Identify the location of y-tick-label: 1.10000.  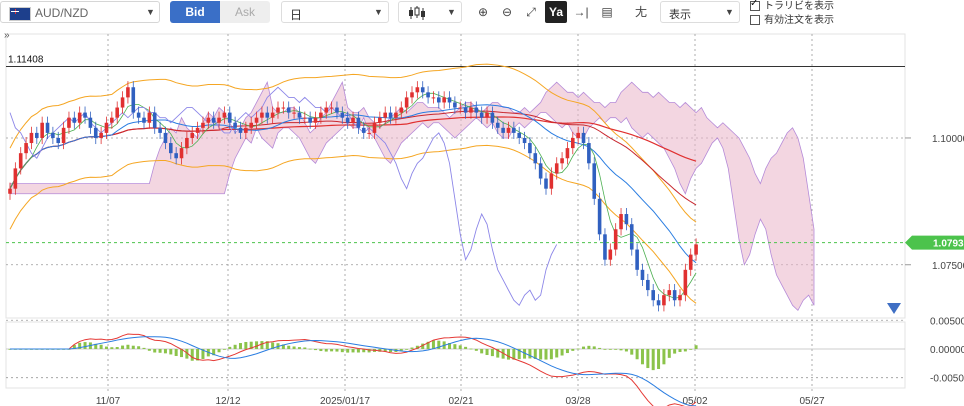
(948, 139).